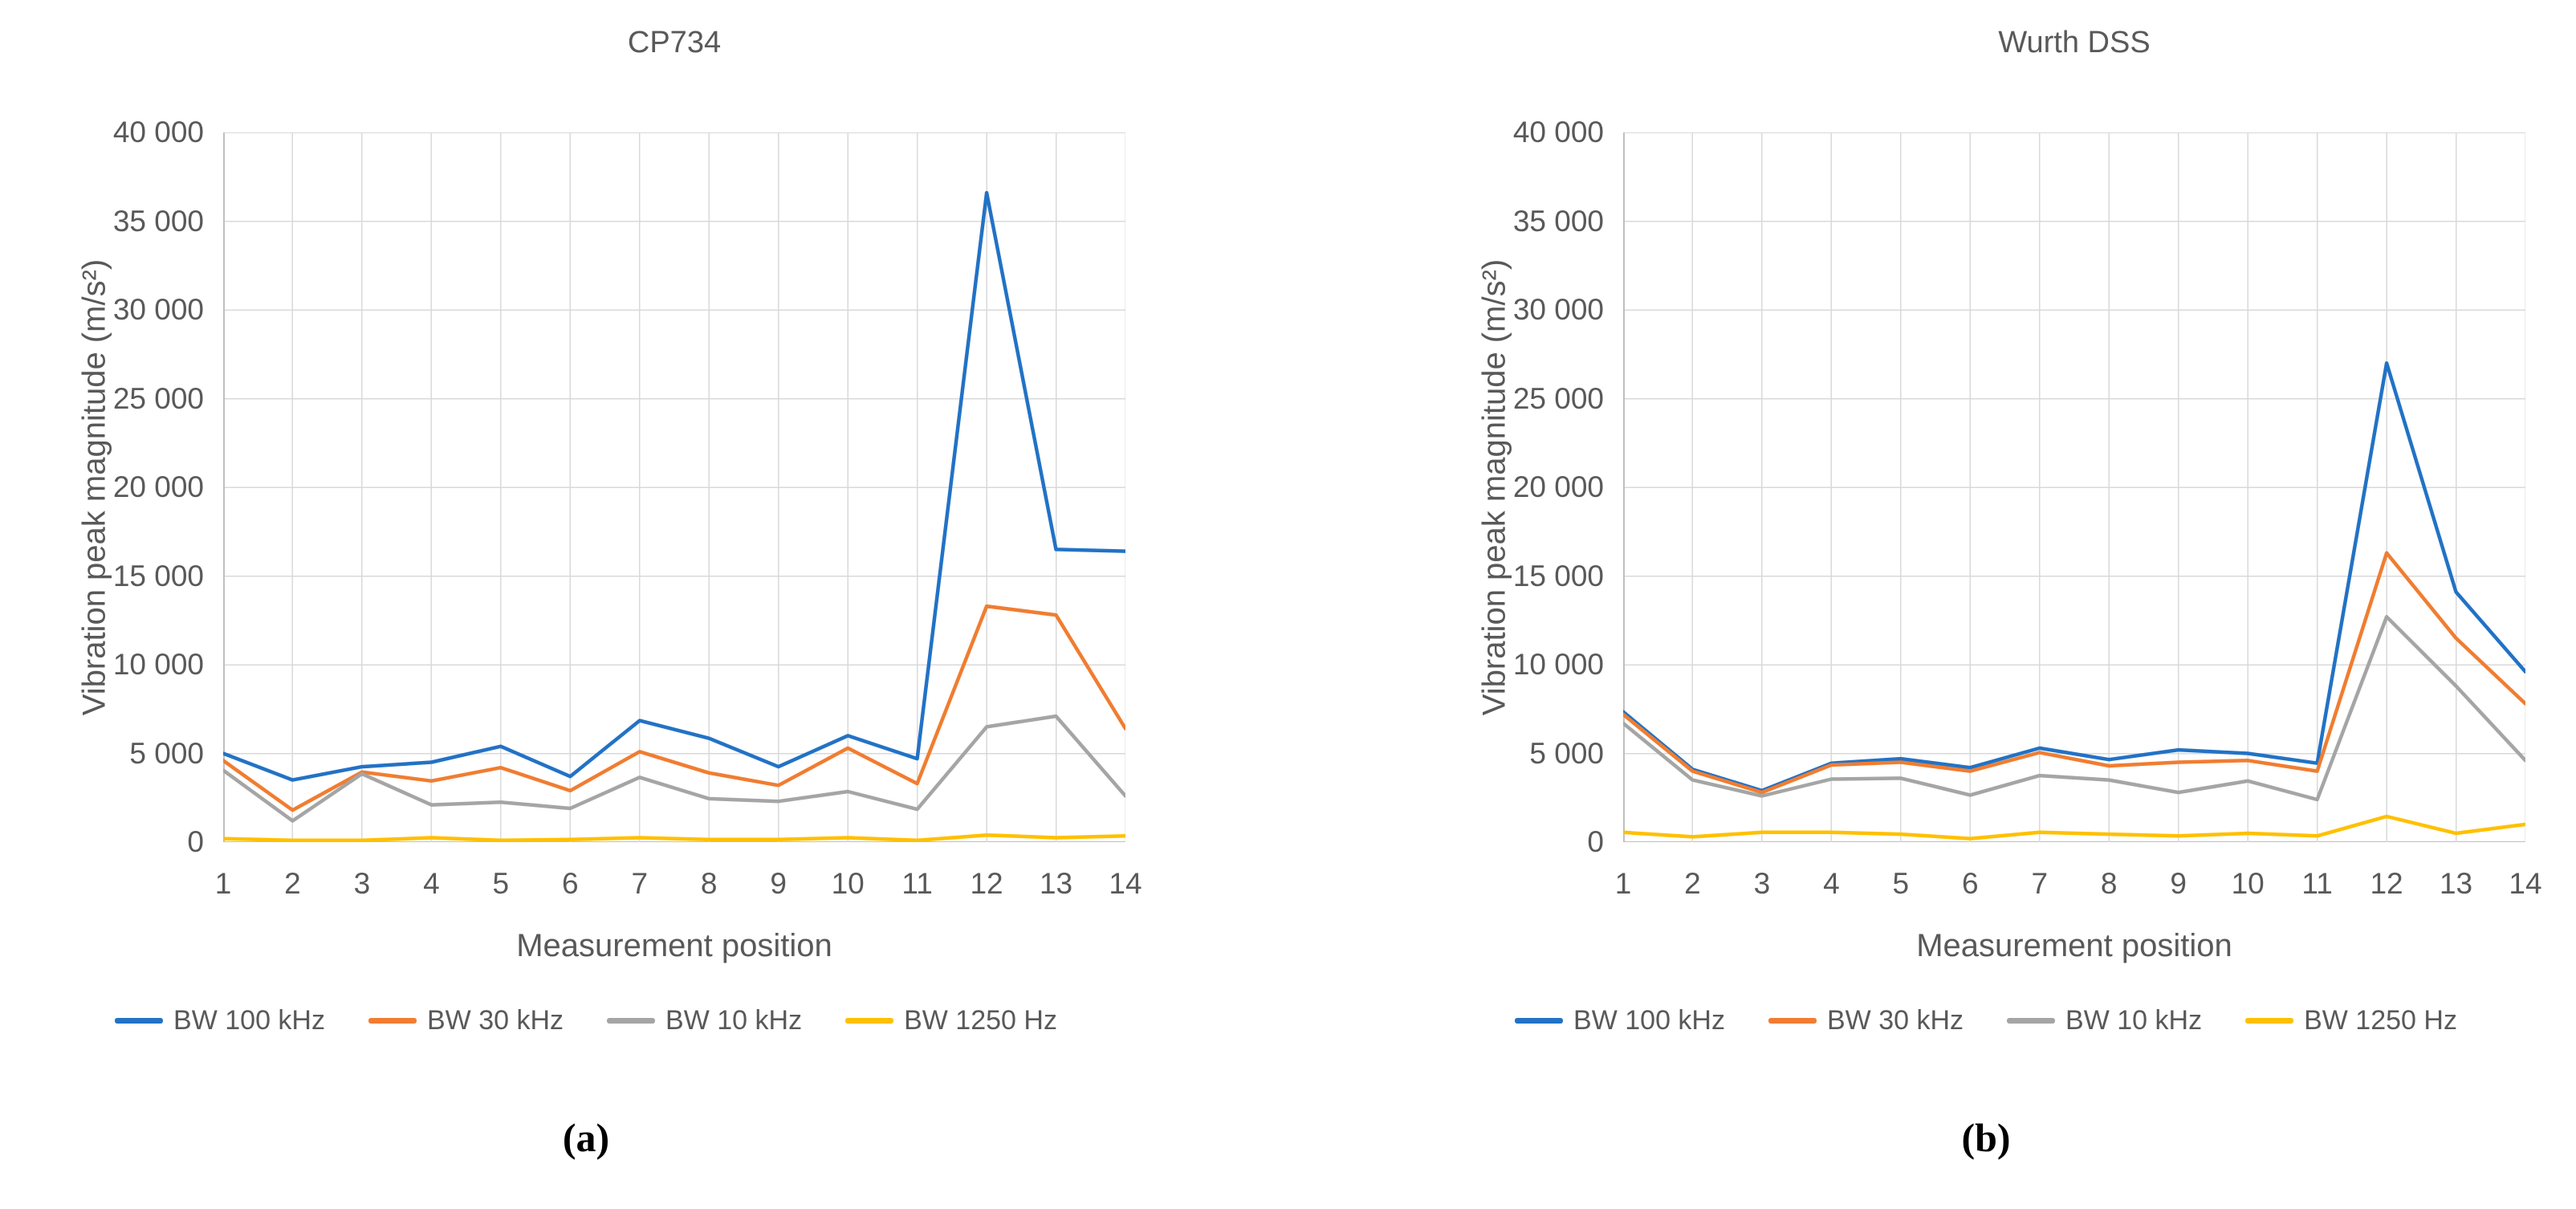 The image size is (2576, 1209). I want to click on subfigure-caption: (b), so click(1986, 1137).